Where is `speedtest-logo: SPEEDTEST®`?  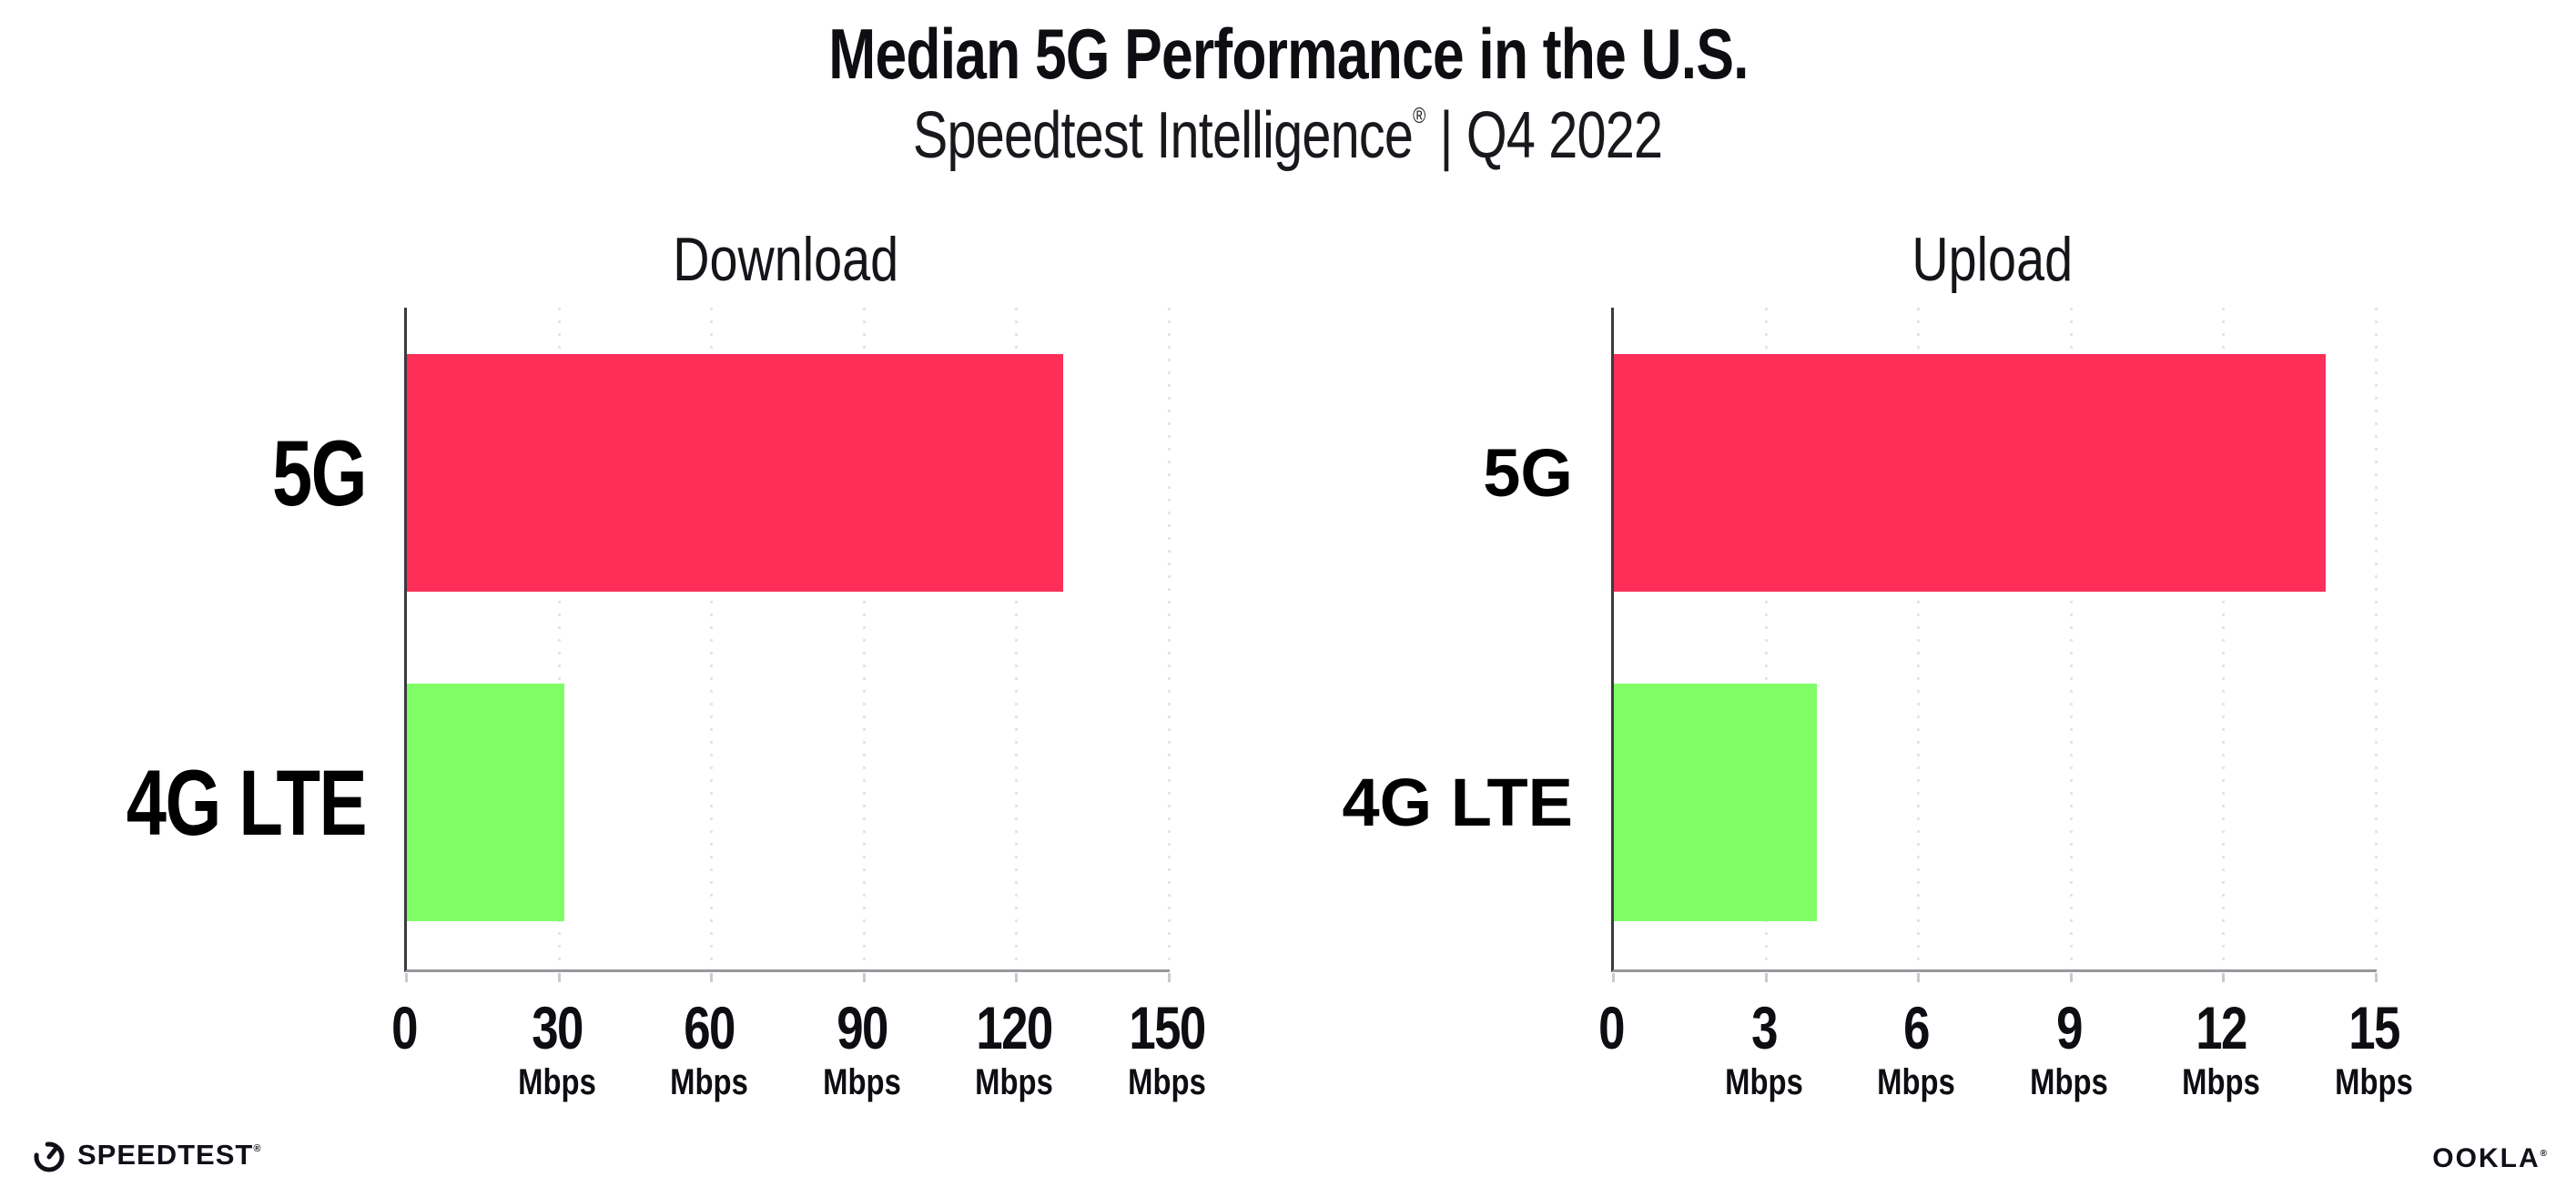 speedtest-logo: SPEEDTEST® is located at coordinates (145, 1155).